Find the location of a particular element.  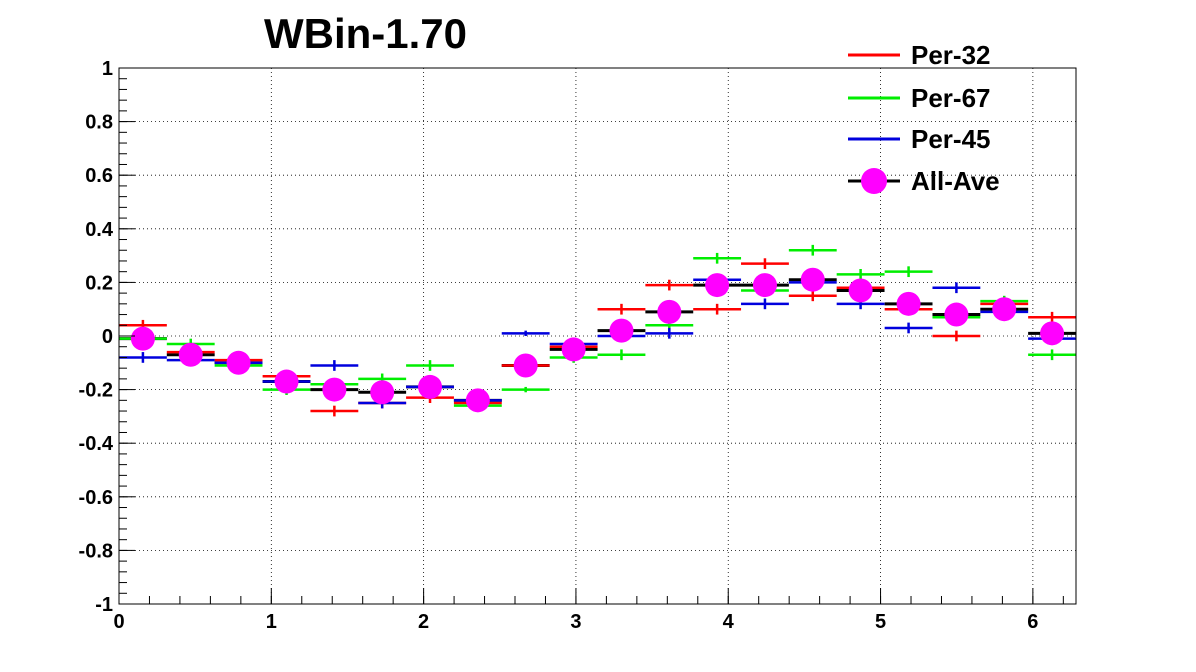

legend-label-per-45: Per-45 is located at coordinates (951, 139).